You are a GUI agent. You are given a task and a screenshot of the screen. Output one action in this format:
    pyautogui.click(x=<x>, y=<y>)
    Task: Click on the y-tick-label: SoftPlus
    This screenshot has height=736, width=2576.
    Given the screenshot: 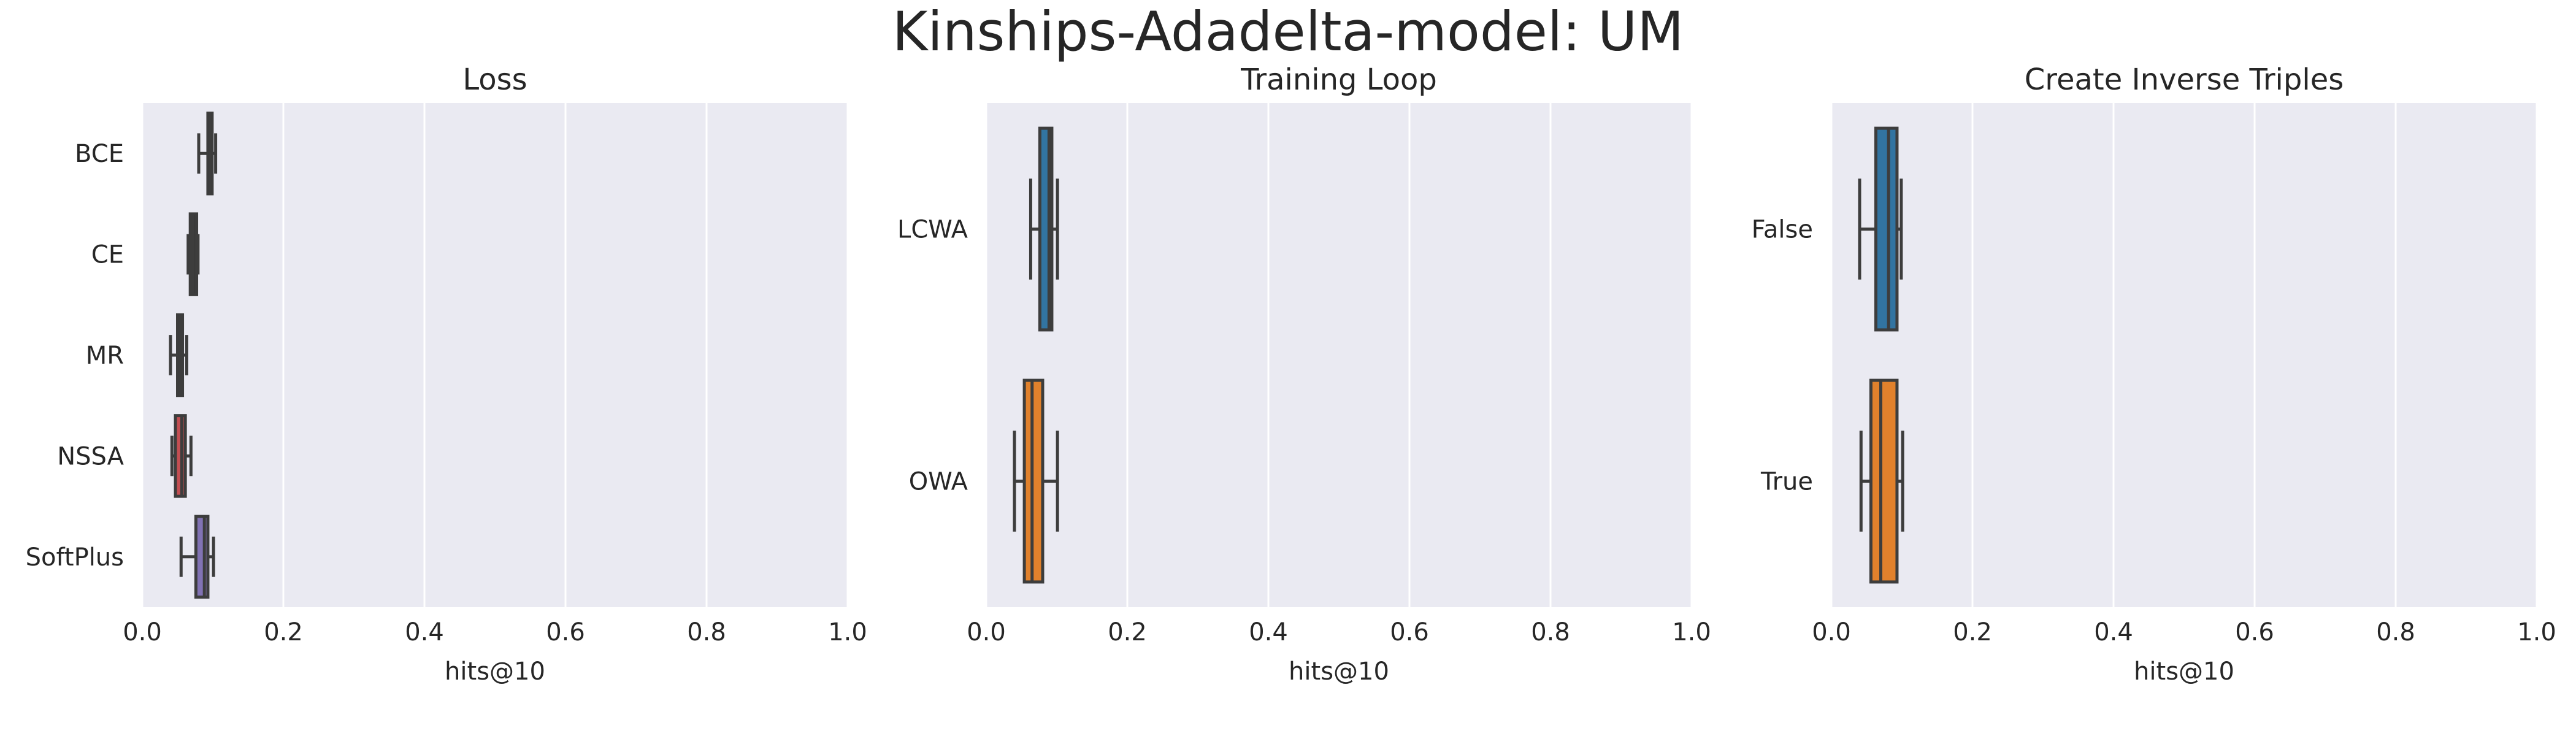 What is the action you would take?
    pyautogui.click(x=75, y=557)
    